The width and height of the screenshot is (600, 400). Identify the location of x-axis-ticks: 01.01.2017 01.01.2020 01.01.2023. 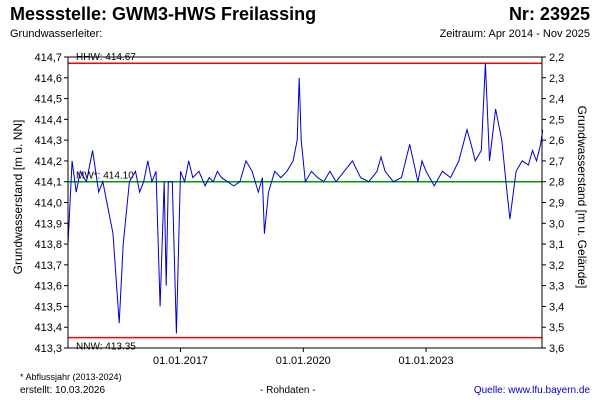
(303, 357).